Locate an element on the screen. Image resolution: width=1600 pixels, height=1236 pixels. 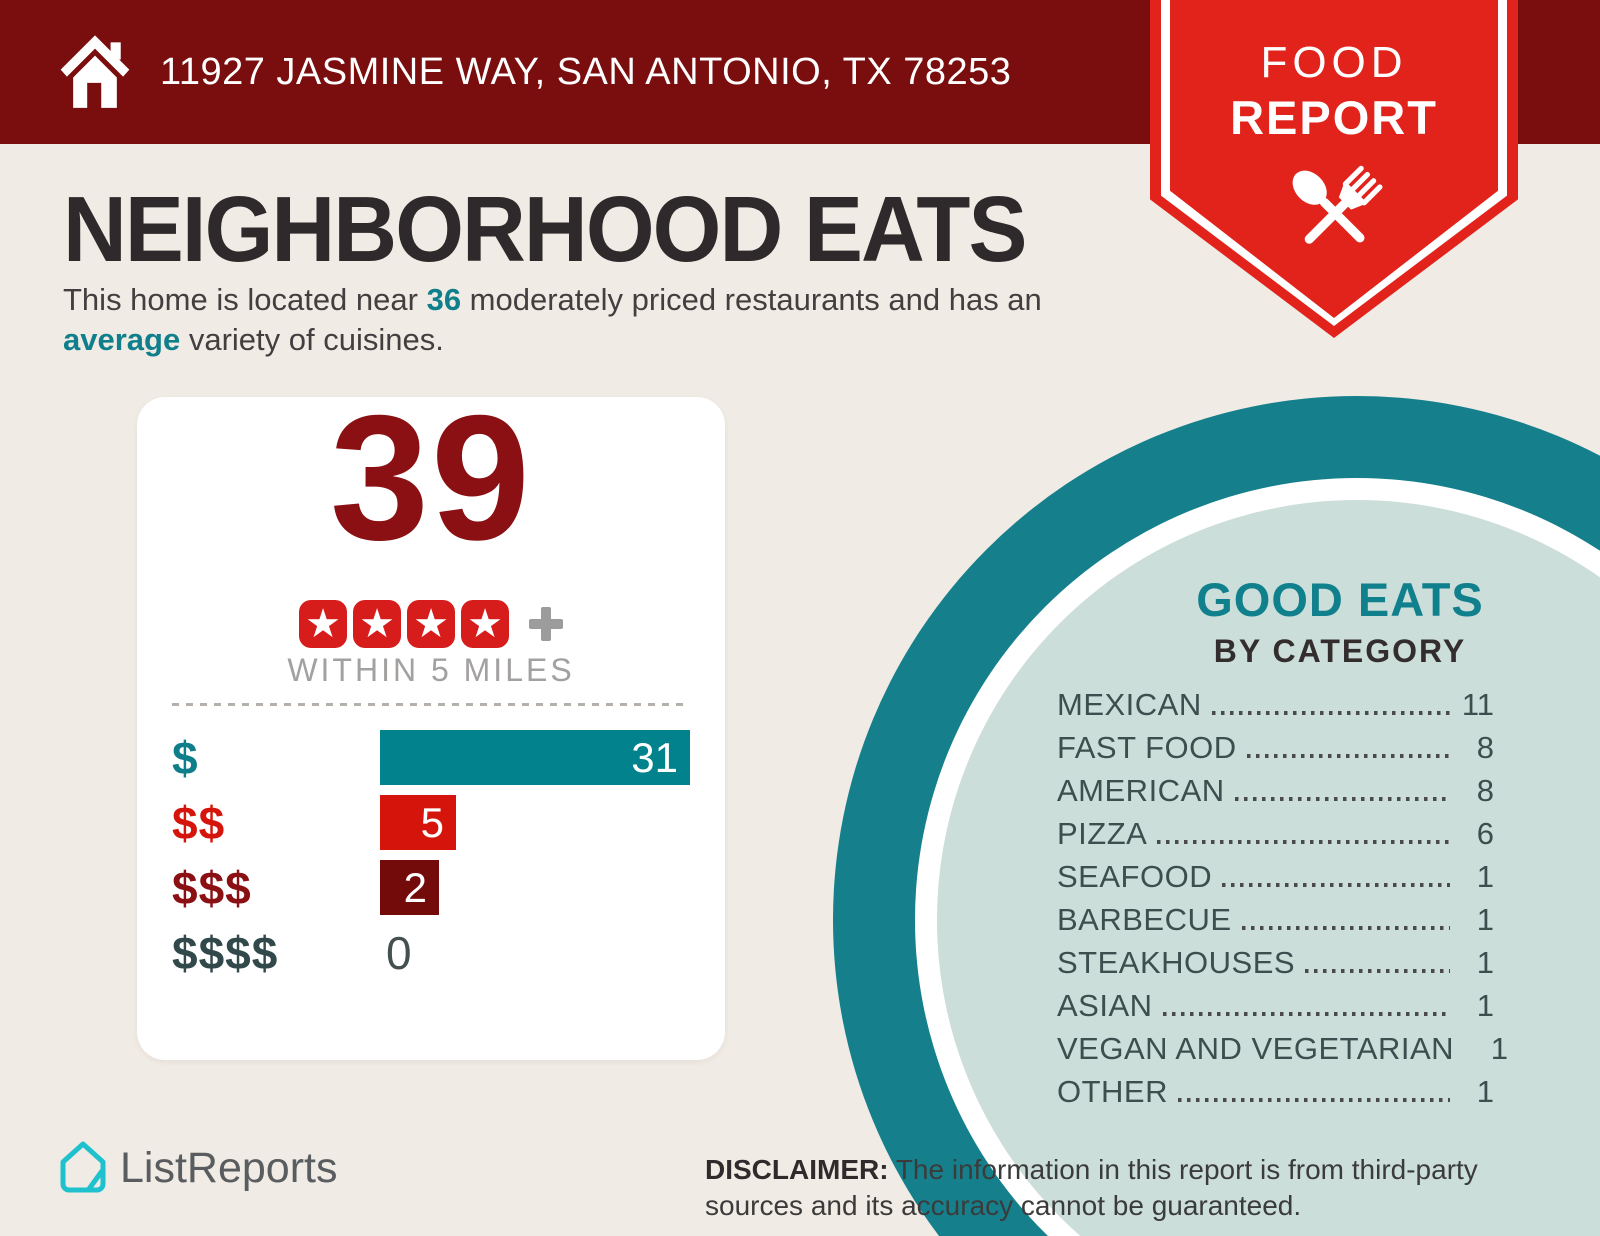
category-value: 6 is located at coordinates (1485, 833).